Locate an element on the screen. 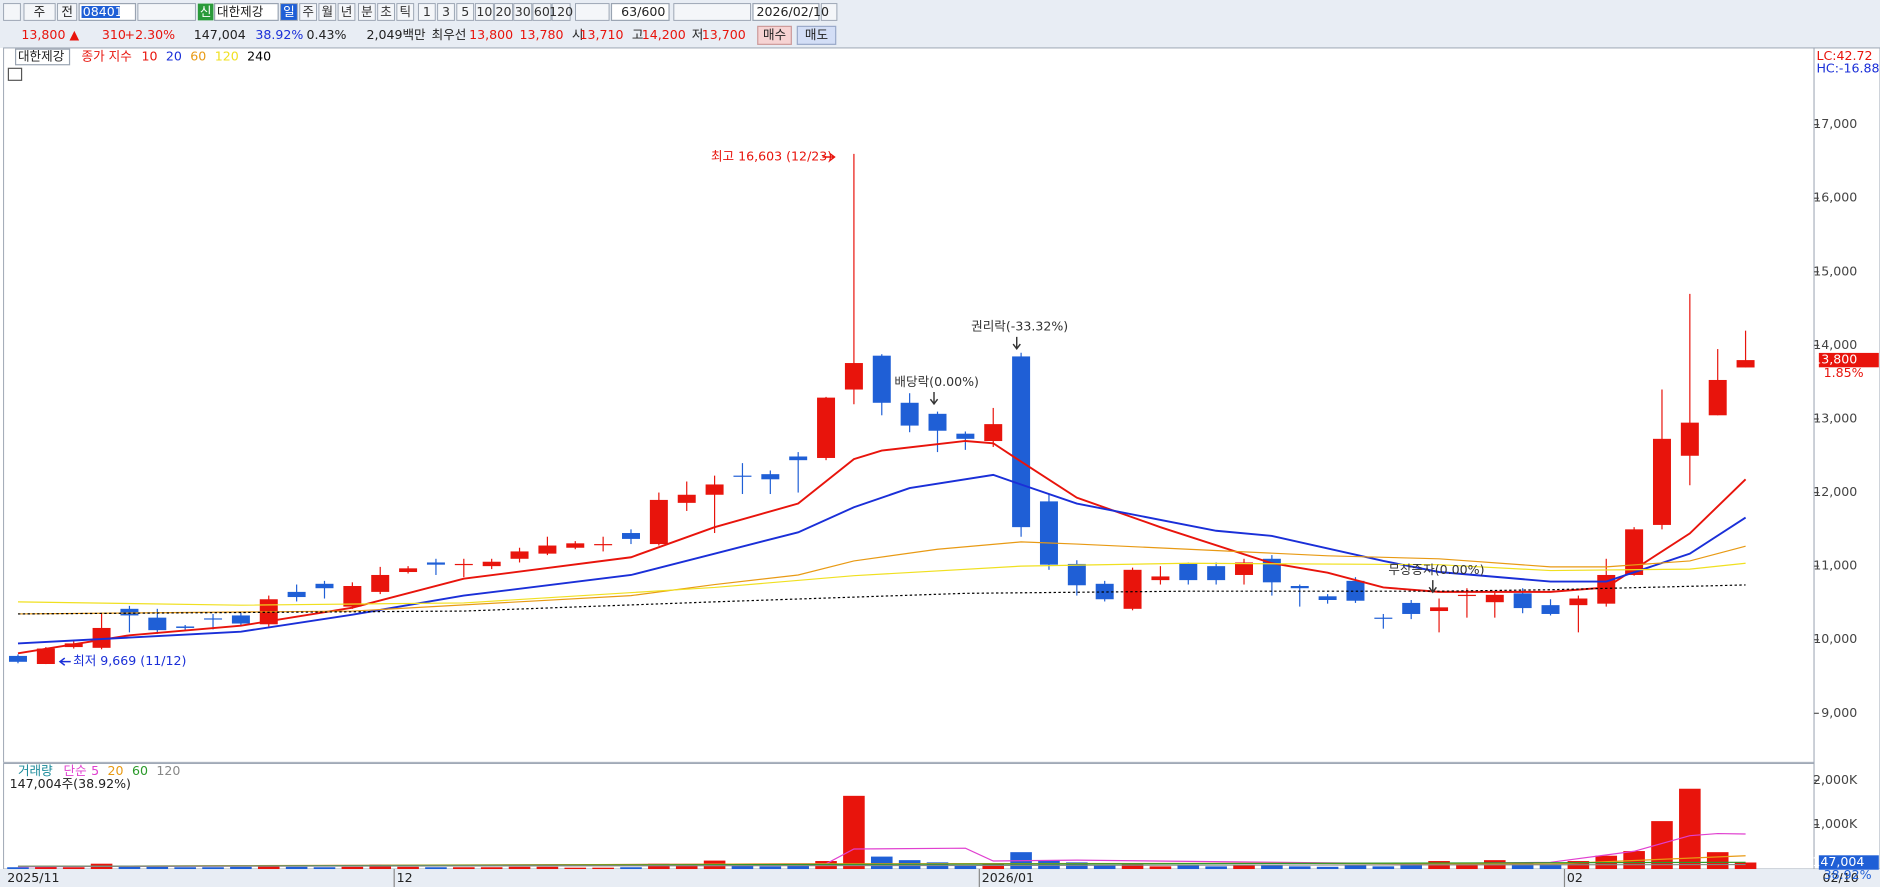 The image size is (1880, 887). period-label: 일 is located at coordinates (289, 11).